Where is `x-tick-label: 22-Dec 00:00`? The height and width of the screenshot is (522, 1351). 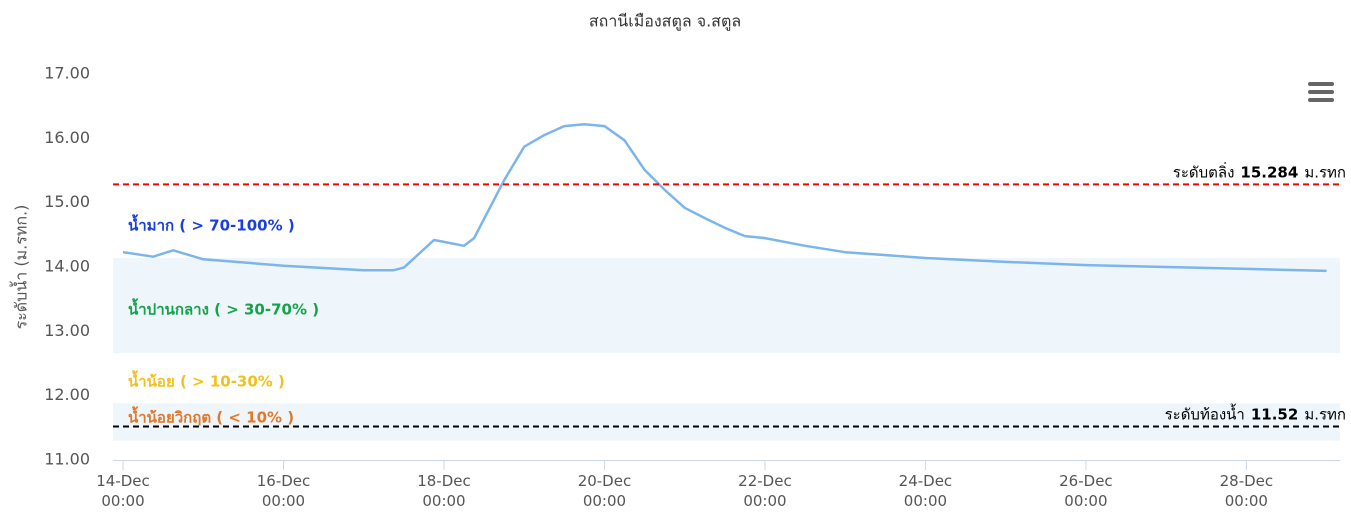 x-tick-label: 22-Dec 00:00 is located at coordinates (765, 491).